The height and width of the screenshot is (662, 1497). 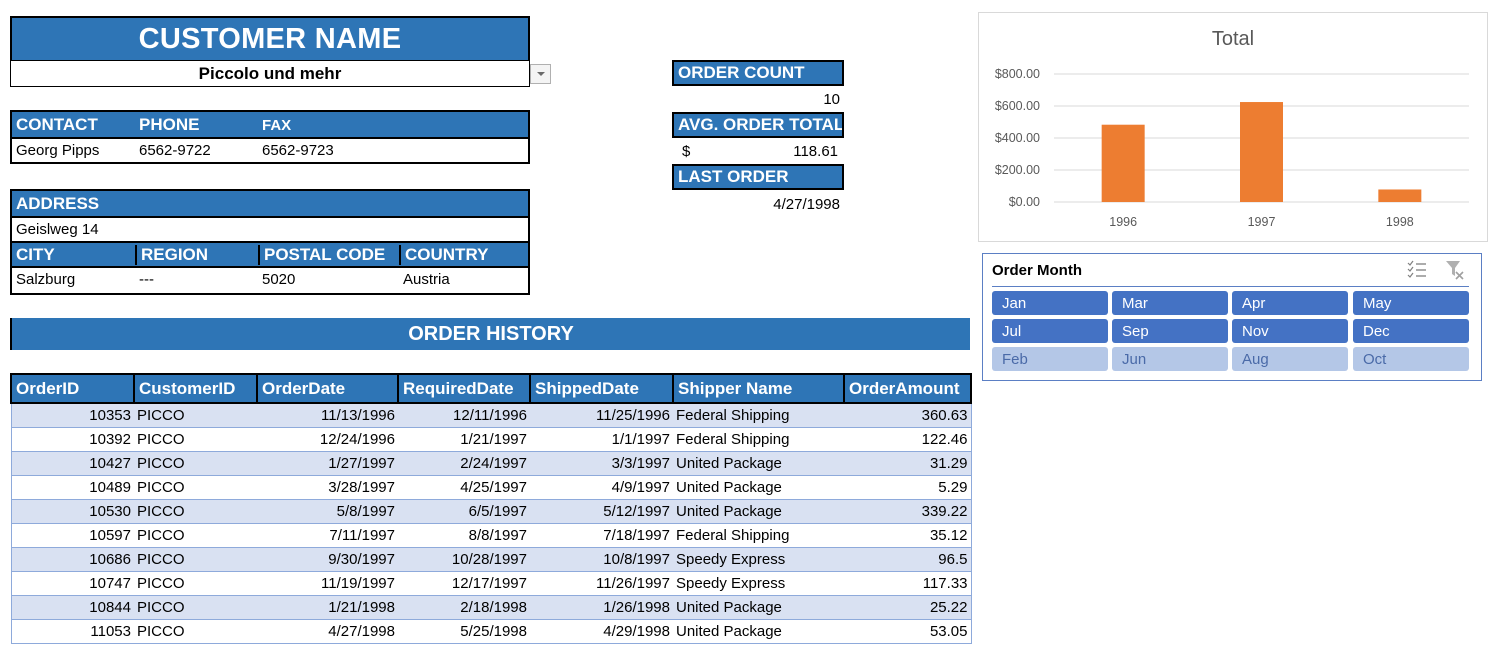 What do you see at coordinates (327, 535) in the screenshot?
I see `orderdate-cell: 7/11/1997` at bounding box center [327, 535].